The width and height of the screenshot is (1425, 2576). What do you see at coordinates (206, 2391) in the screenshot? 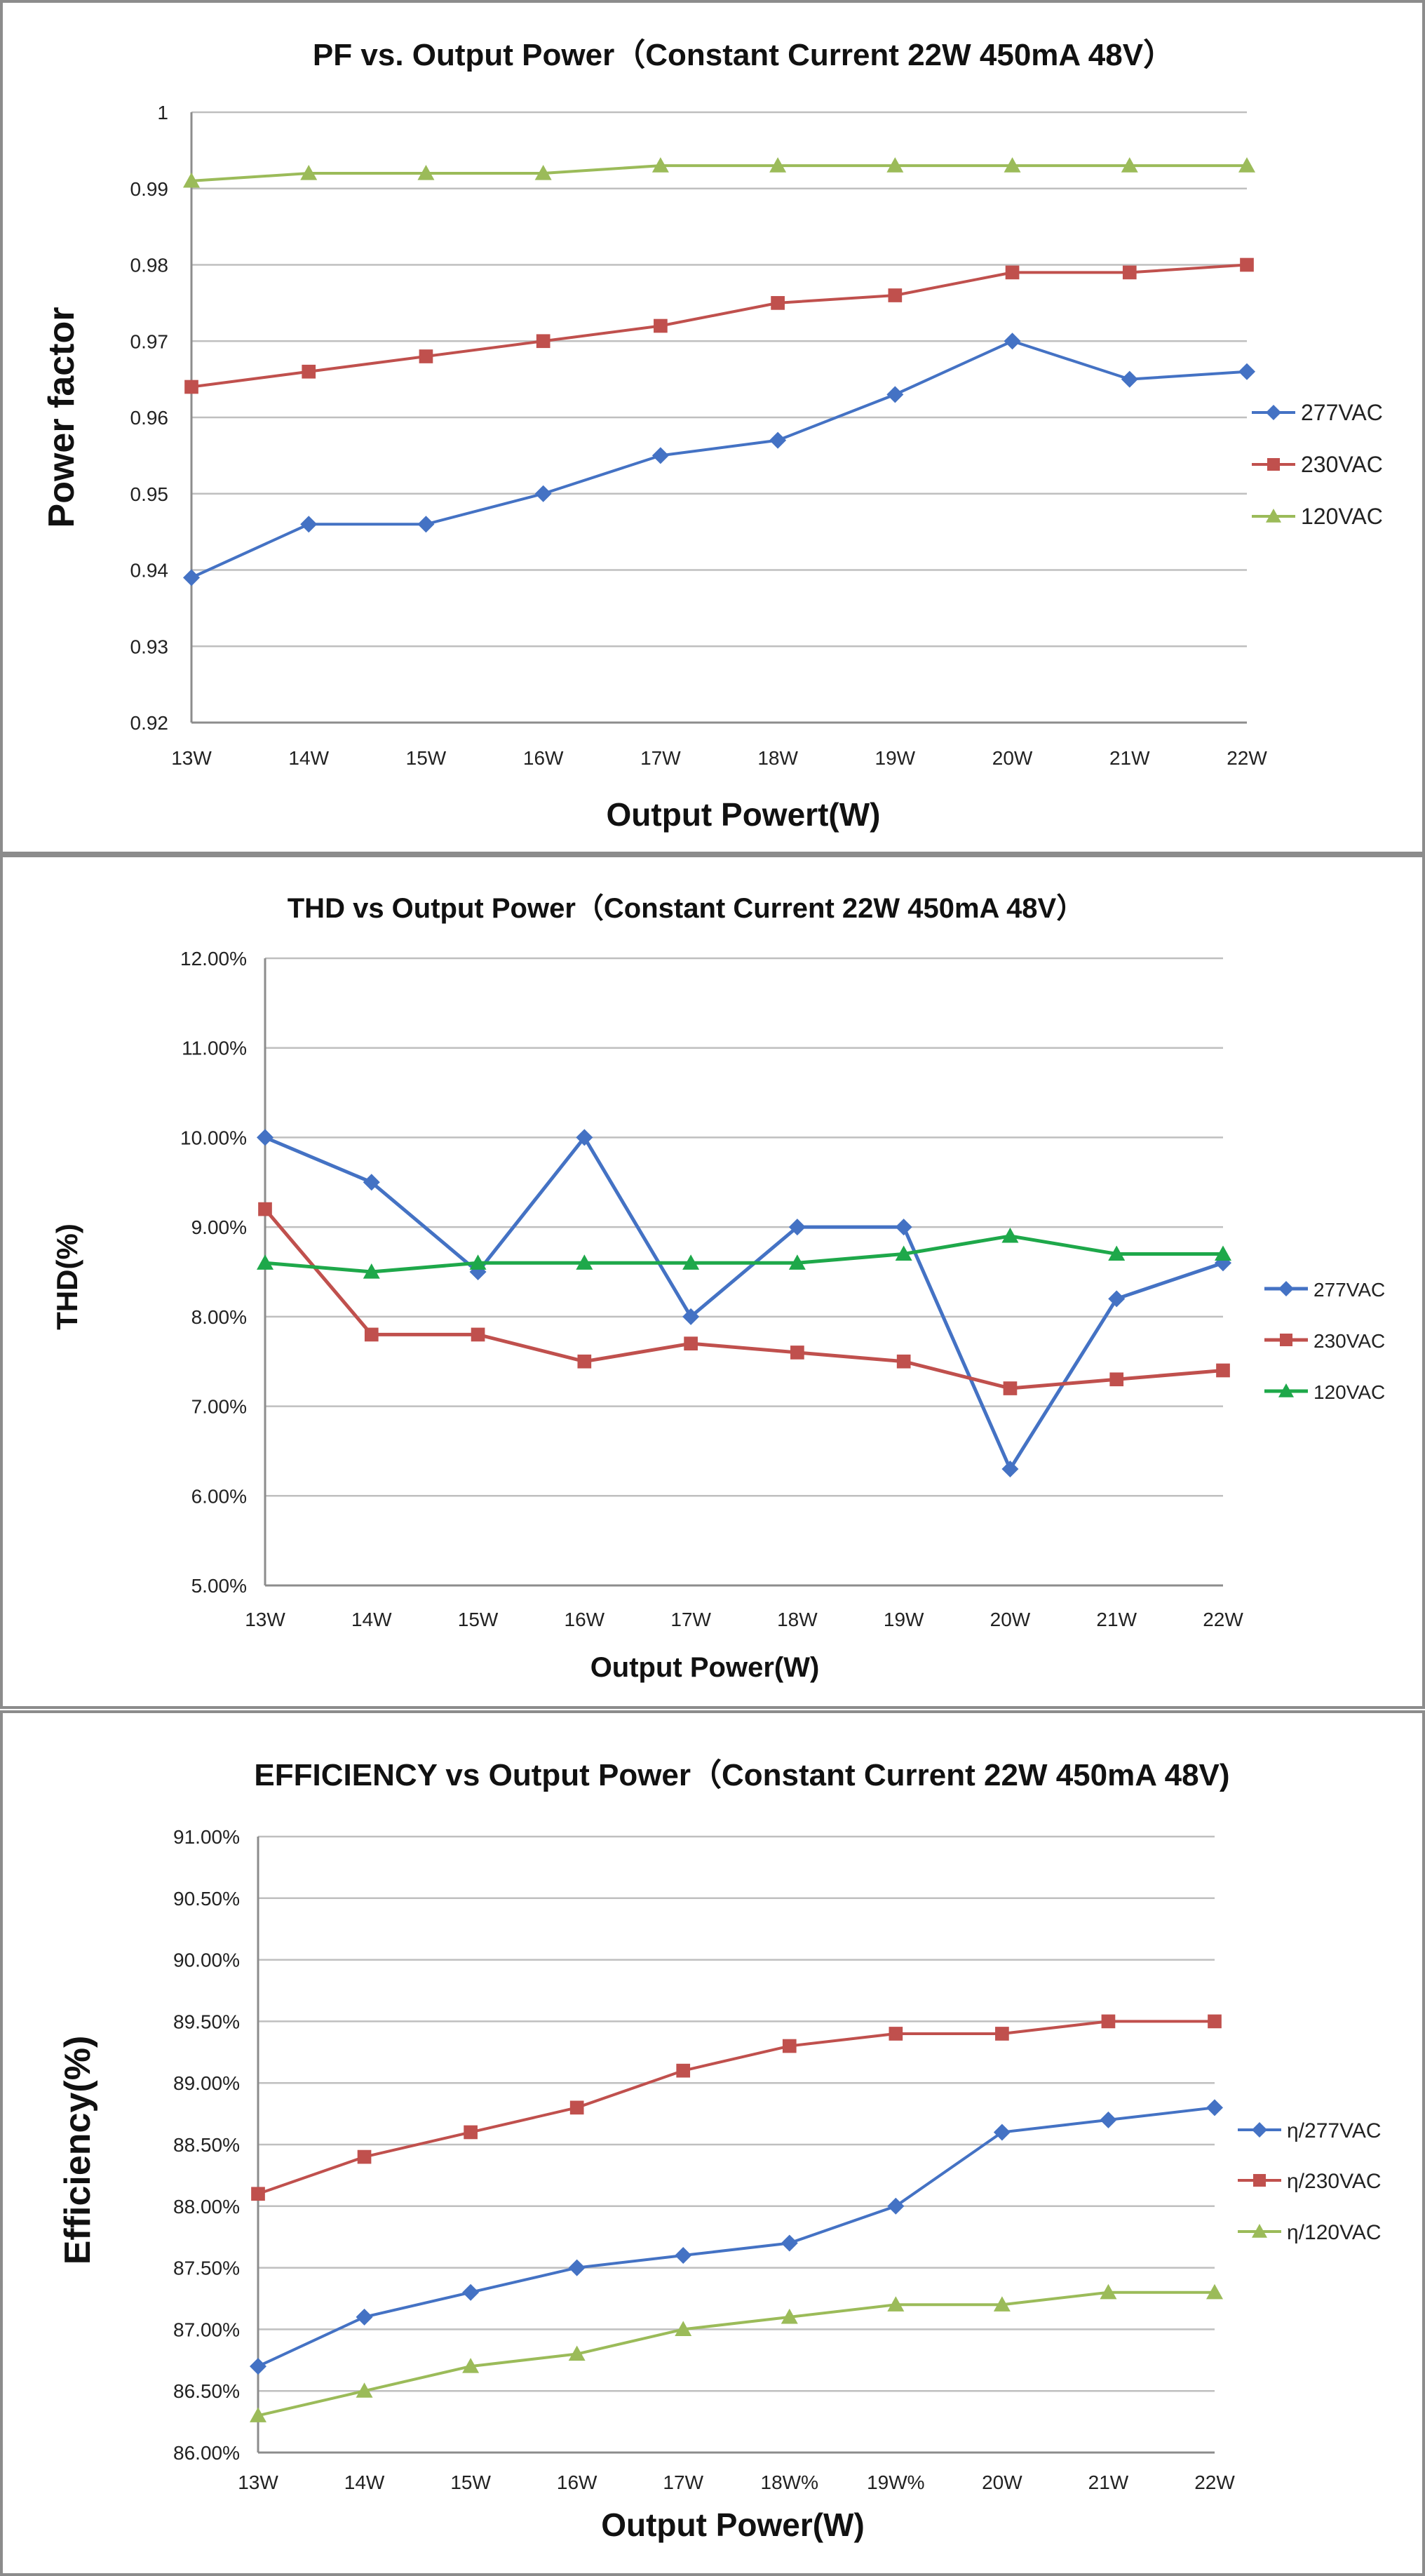
I see `y-tick-label: 86.50%` at bounding box center [206, 2391].